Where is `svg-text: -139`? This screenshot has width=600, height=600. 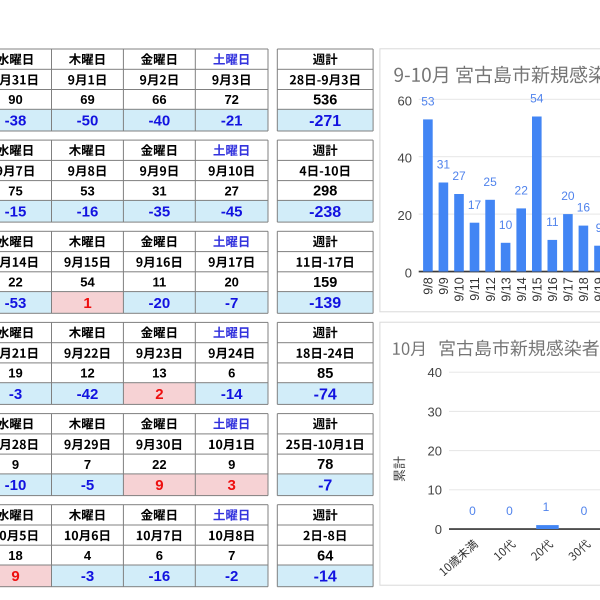
svg-text: -139 is located at coordinates (325, 303).